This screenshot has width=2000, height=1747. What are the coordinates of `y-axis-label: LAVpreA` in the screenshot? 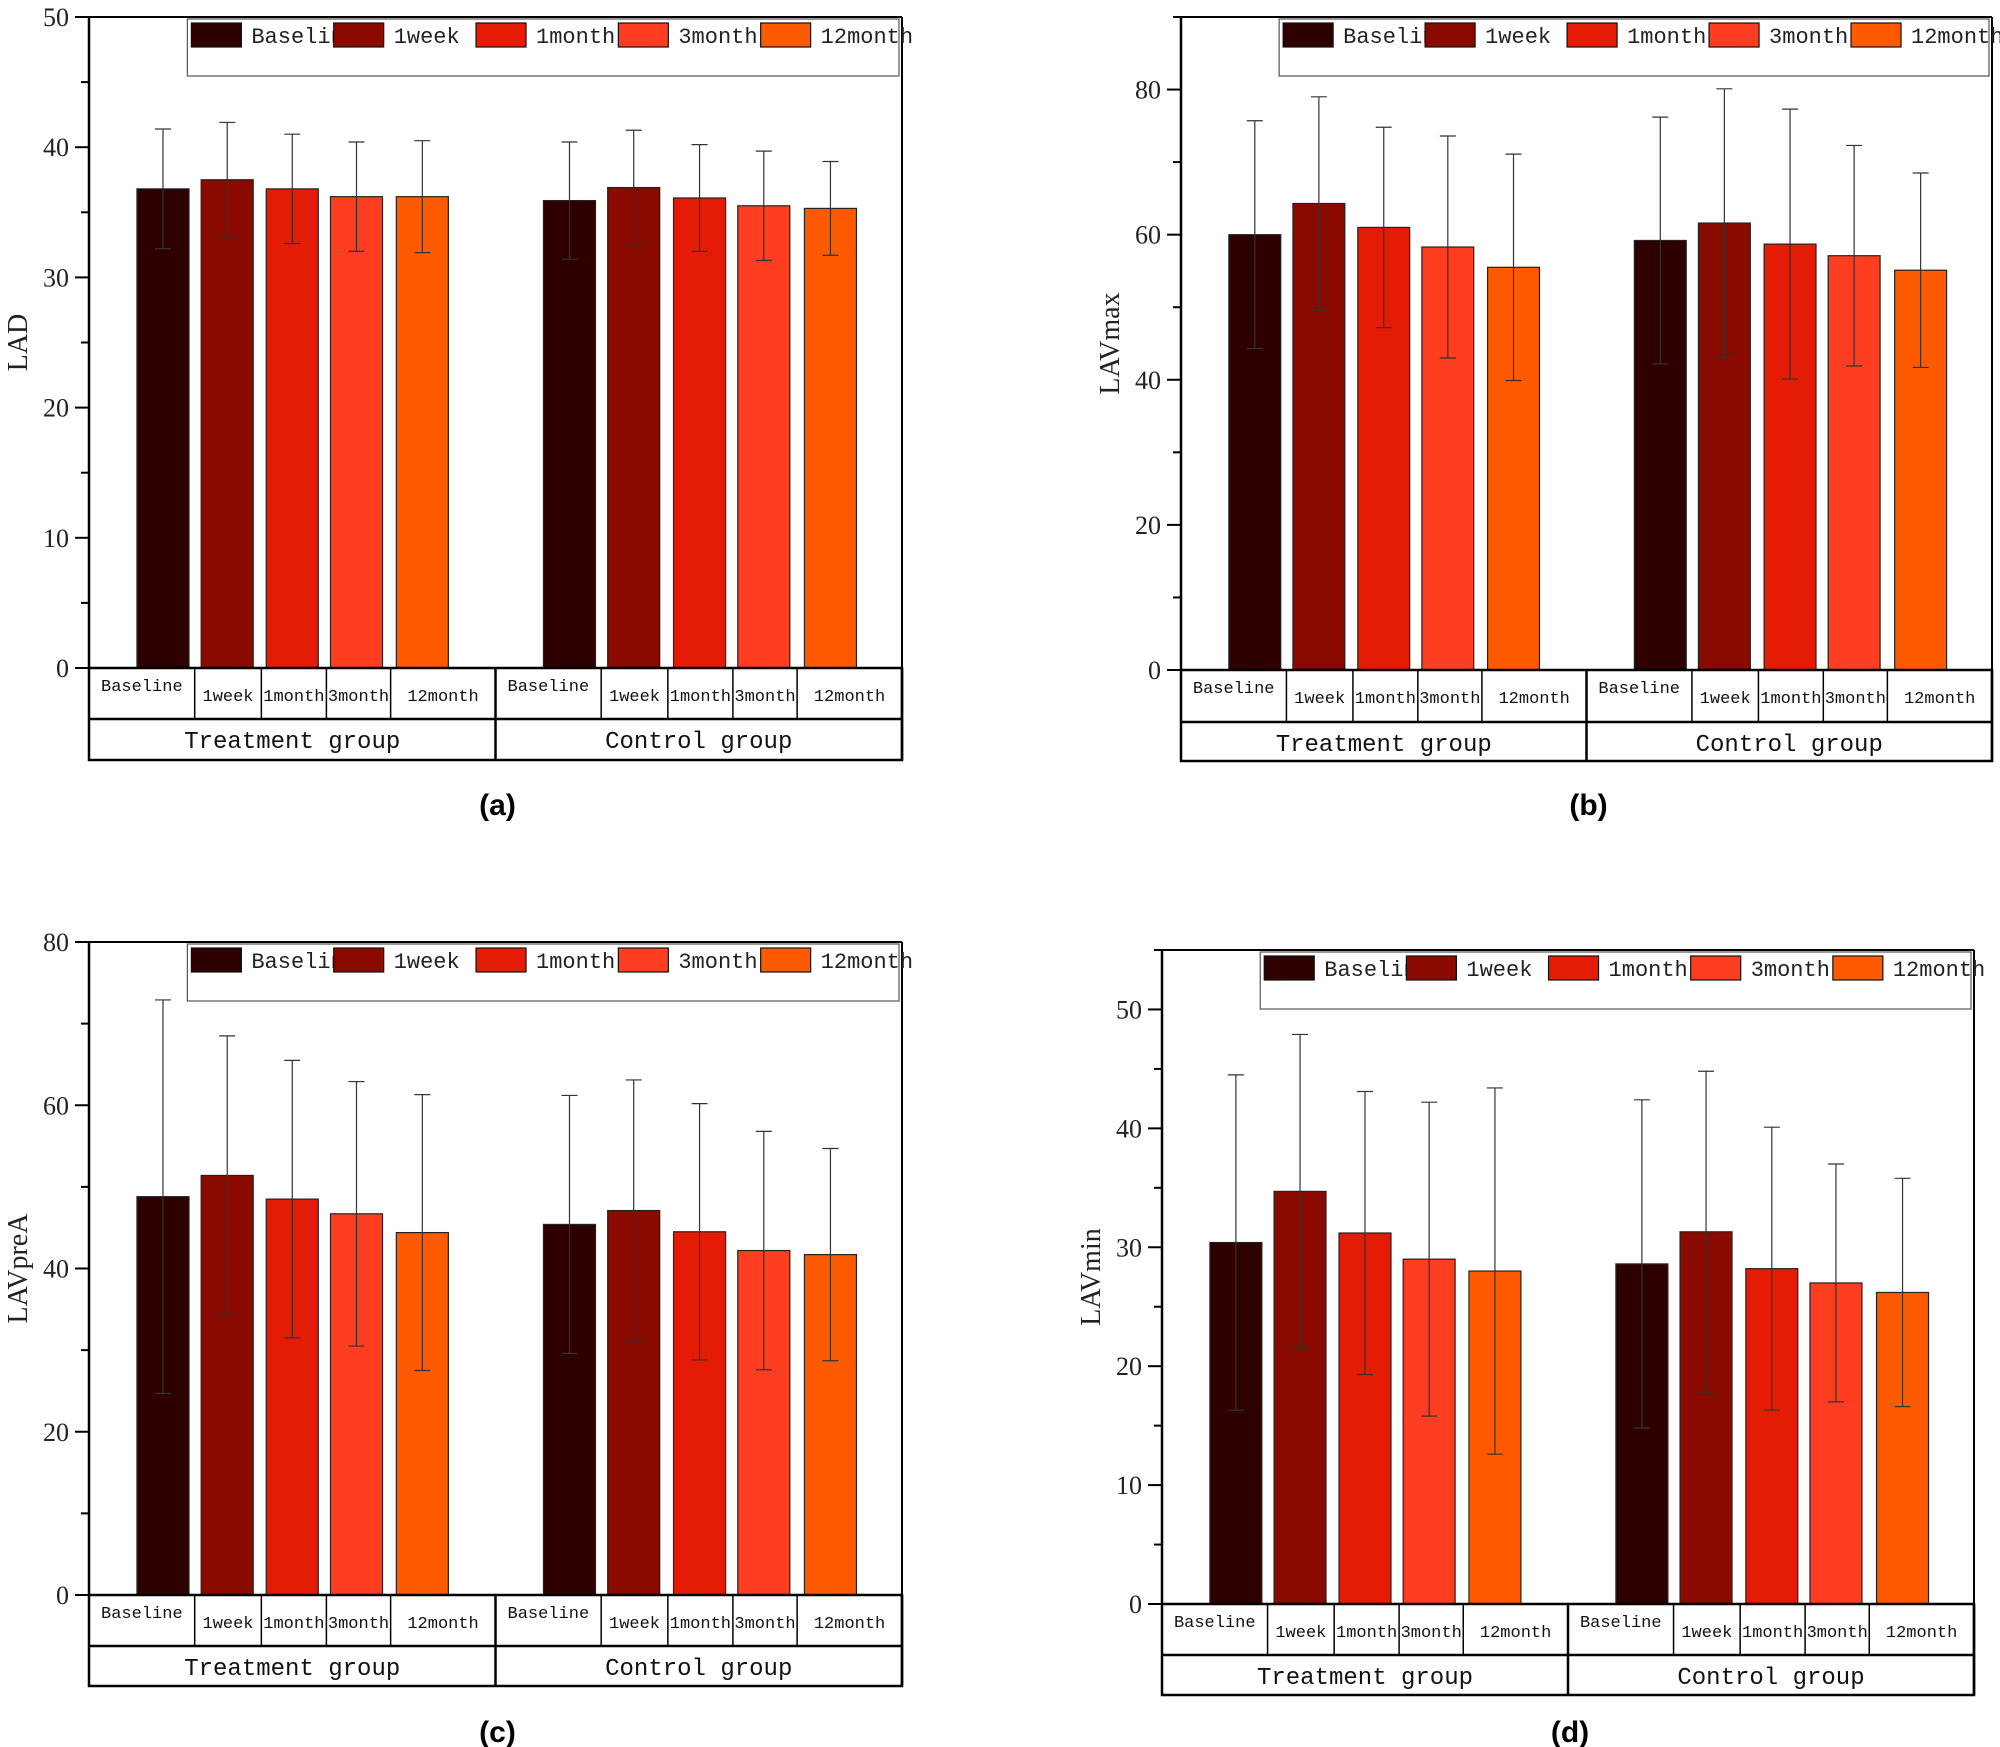 It's located at (18, 1268).